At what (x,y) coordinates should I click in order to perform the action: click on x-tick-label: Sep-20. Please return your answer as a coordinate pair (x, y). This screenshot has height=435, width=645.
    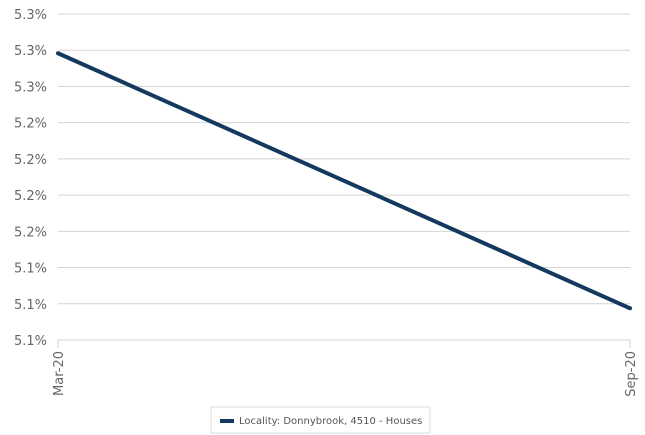
    Looking at the image, I should click on (631, 374).